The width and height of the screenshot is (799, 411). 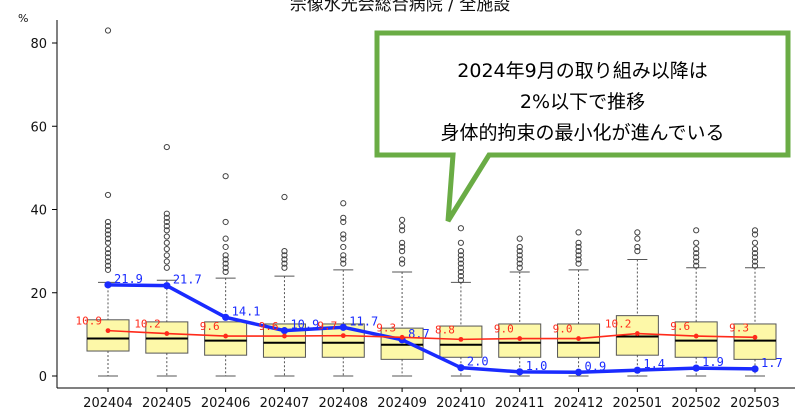 I want to click on chart-title: 宗像水光会総合病院 / 全施設, so click(x=400, y=7).